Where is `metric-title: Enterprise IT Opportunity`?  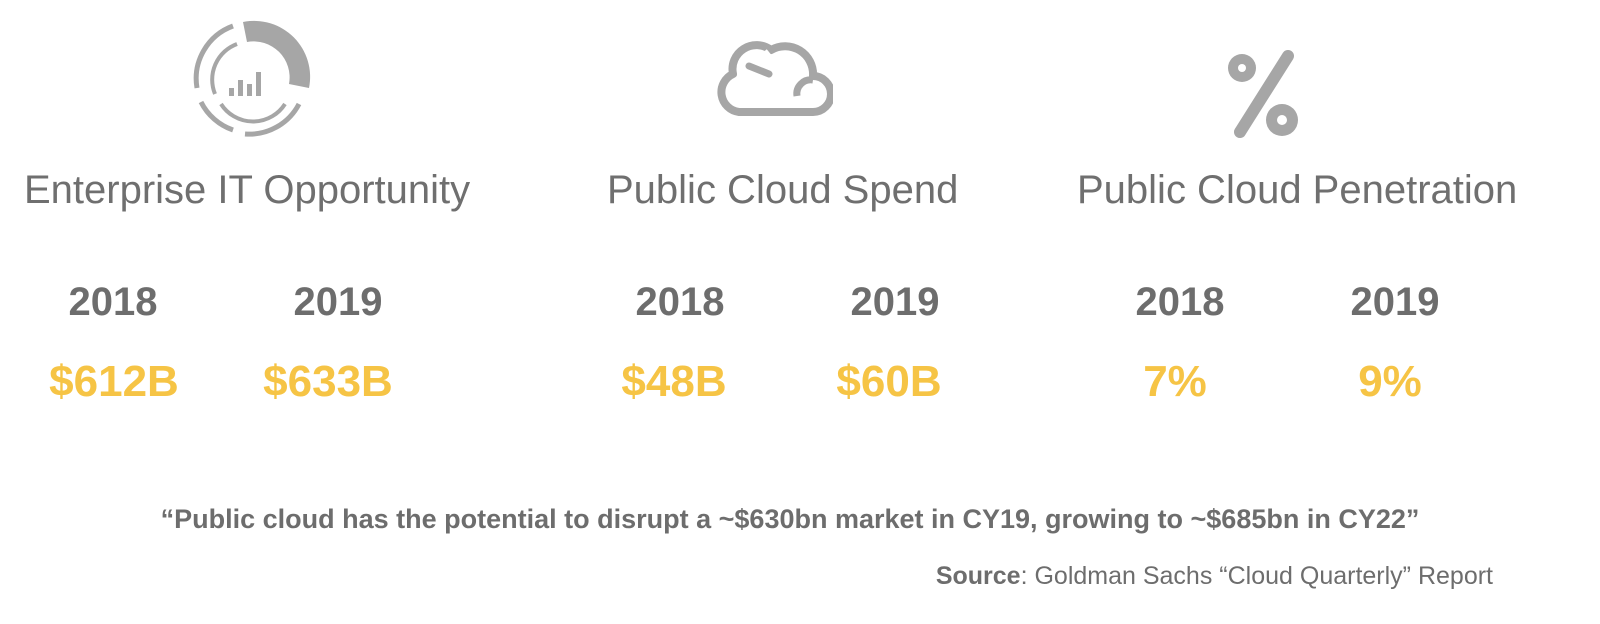 metric-title: Enterprise IT Opportunity is located at coordinates (247, 190).